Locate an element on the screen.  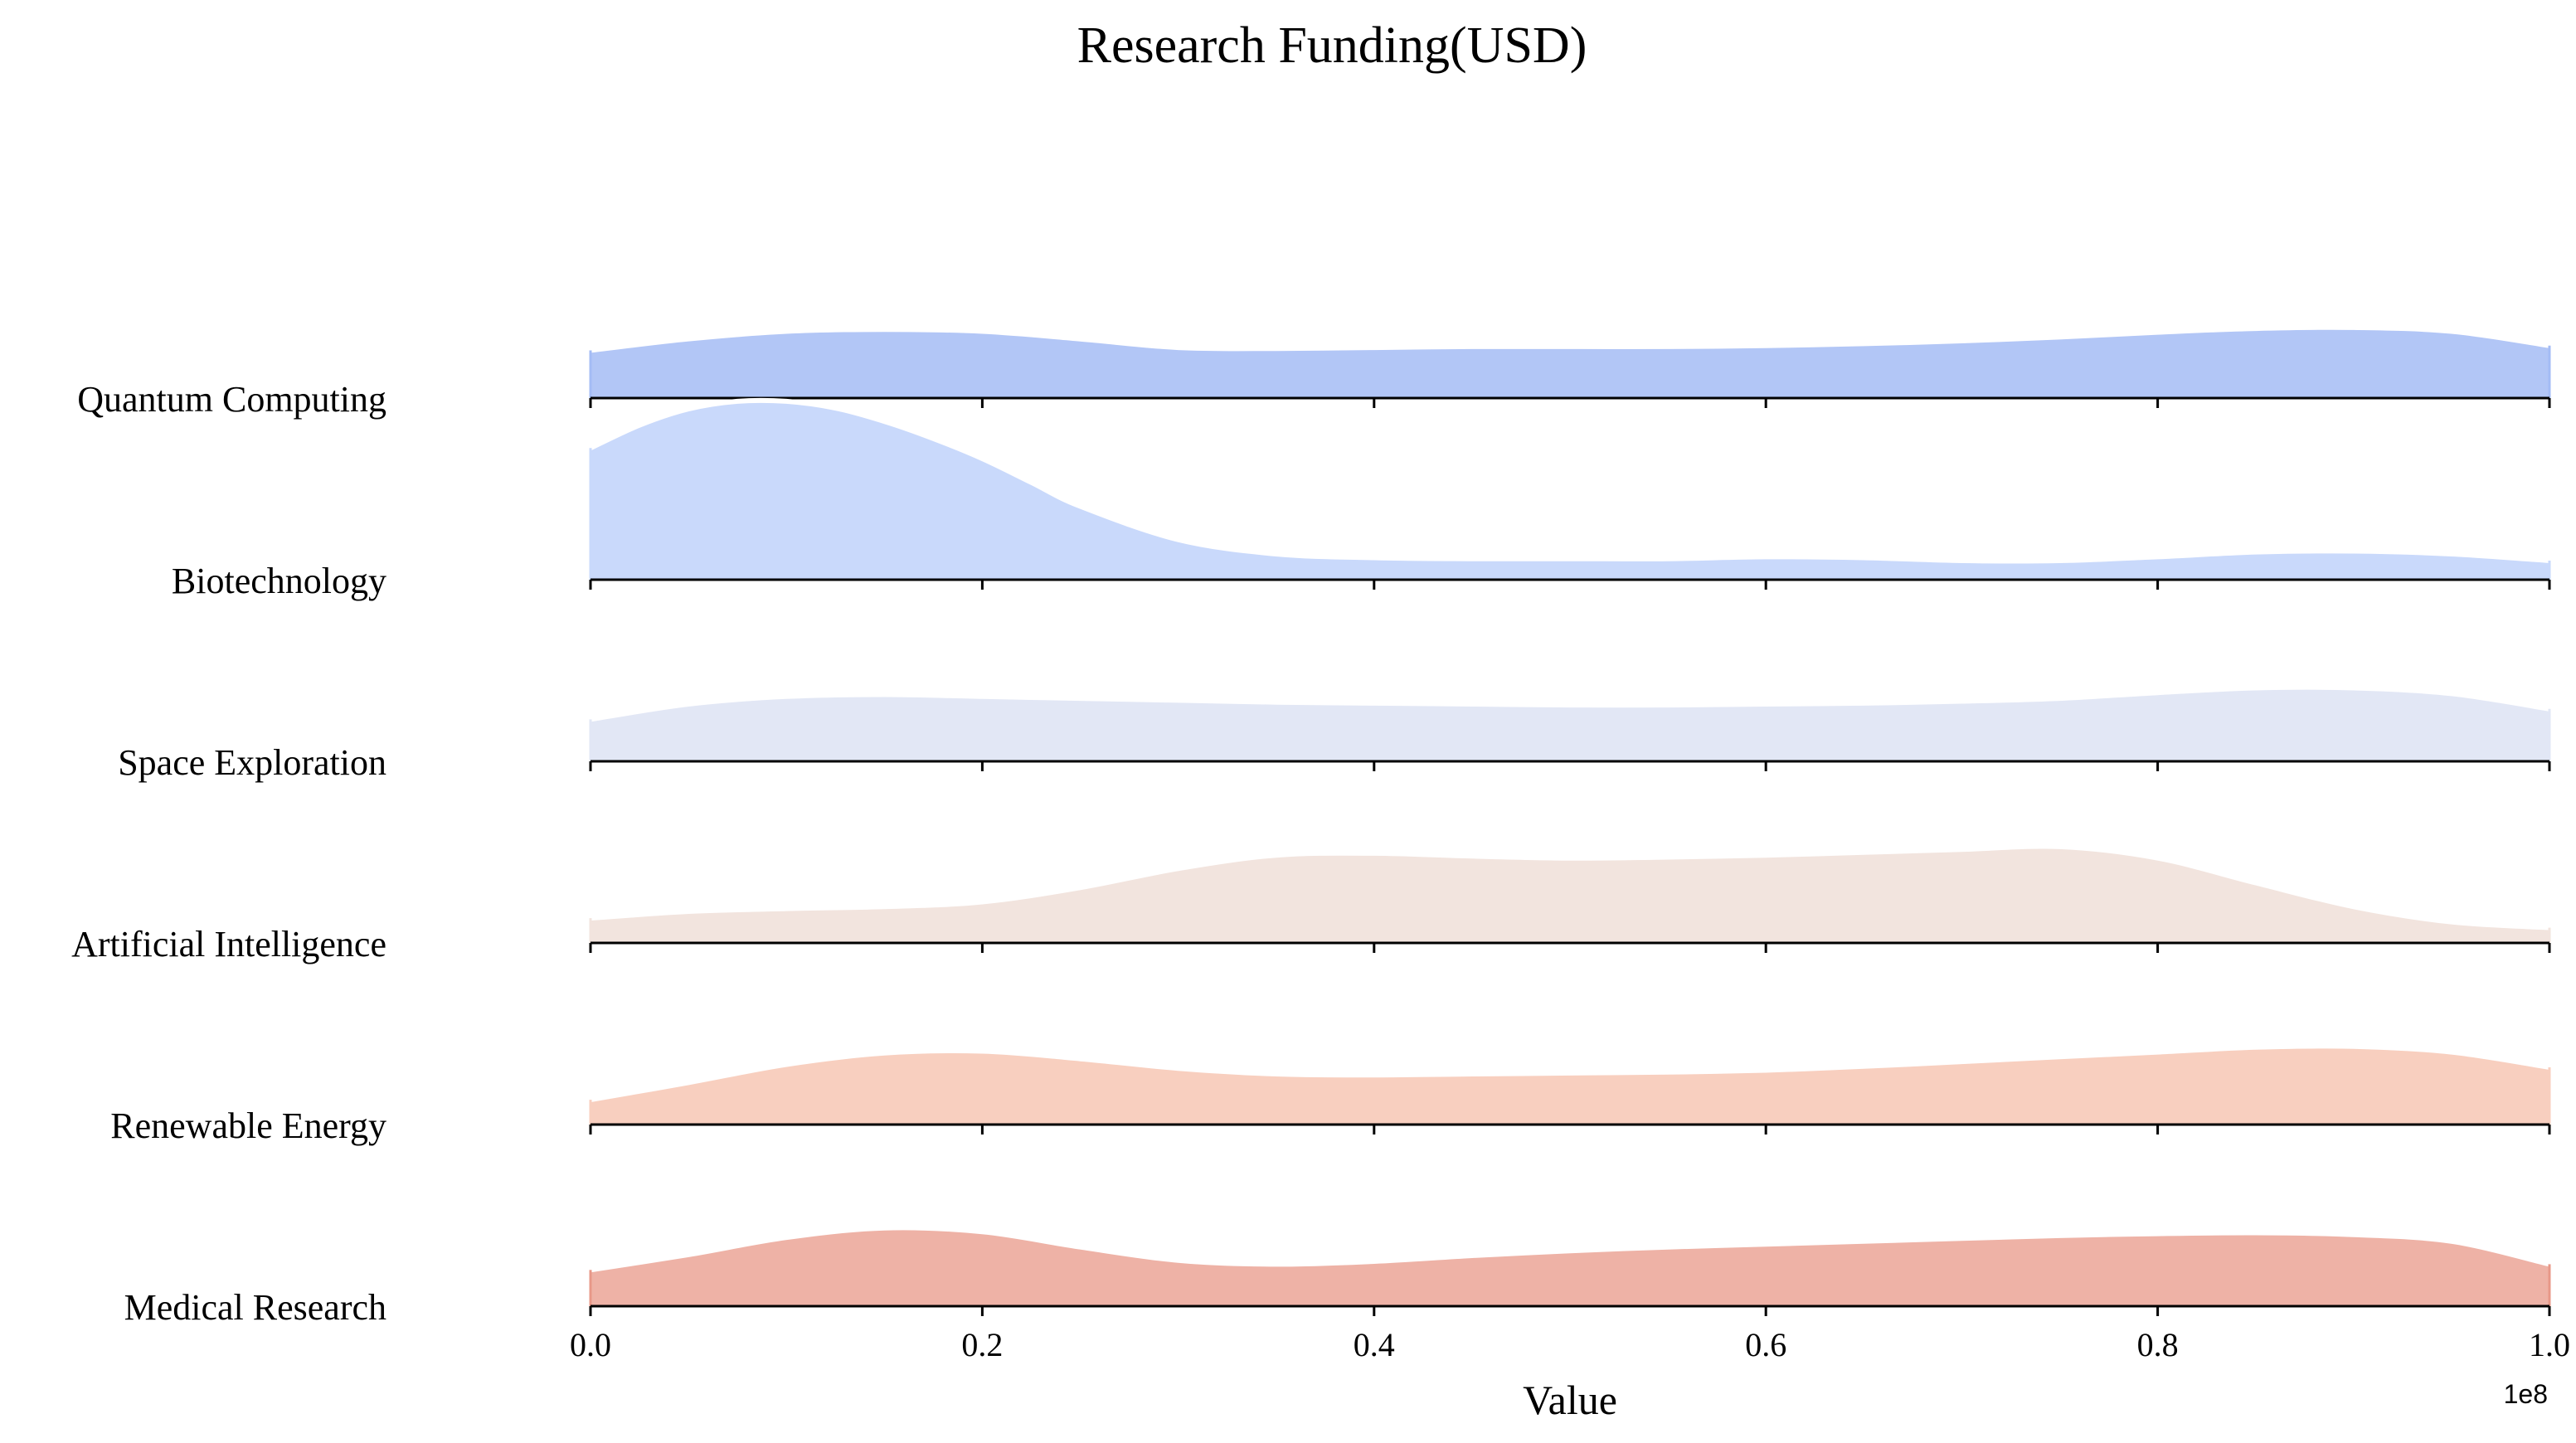
density-outline-quantum-computing is located at coordinates (1570, 339).